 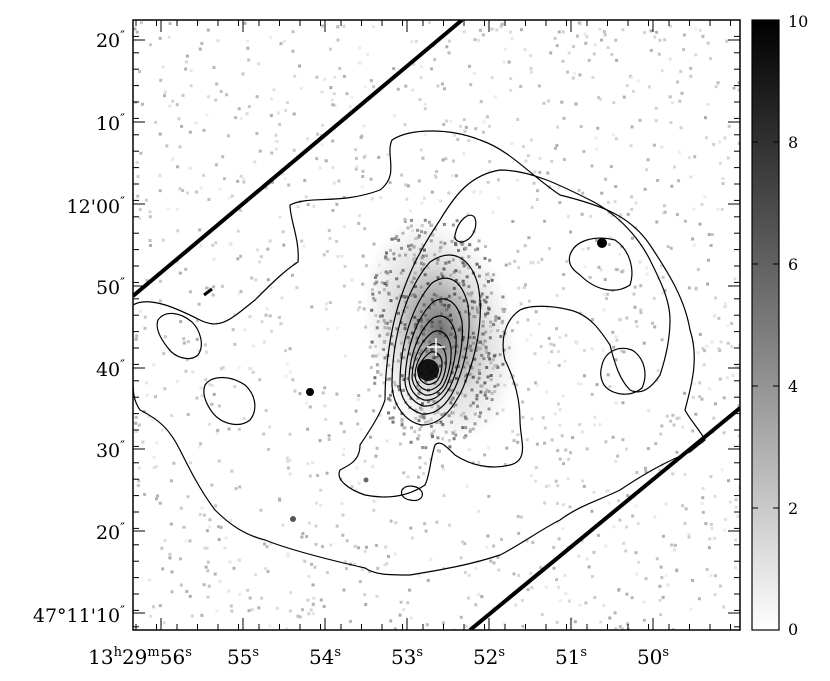 I want to click on ra-label-6: 50s, so click(x=653, y=657).